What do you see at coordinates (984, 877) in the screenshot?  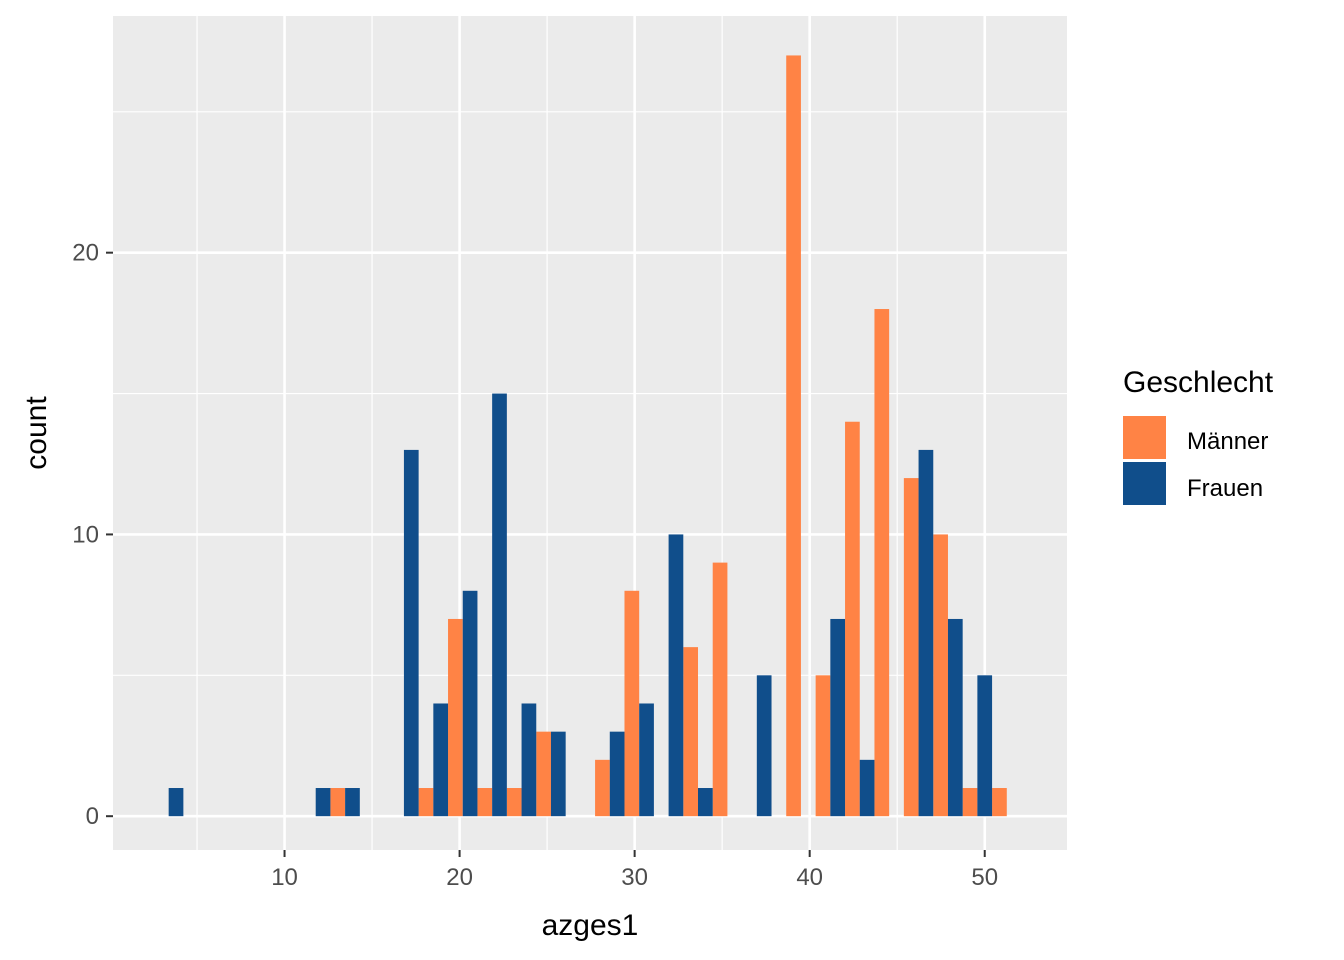 I see `x-tick-label: 50` at bounding box center [984, 877].